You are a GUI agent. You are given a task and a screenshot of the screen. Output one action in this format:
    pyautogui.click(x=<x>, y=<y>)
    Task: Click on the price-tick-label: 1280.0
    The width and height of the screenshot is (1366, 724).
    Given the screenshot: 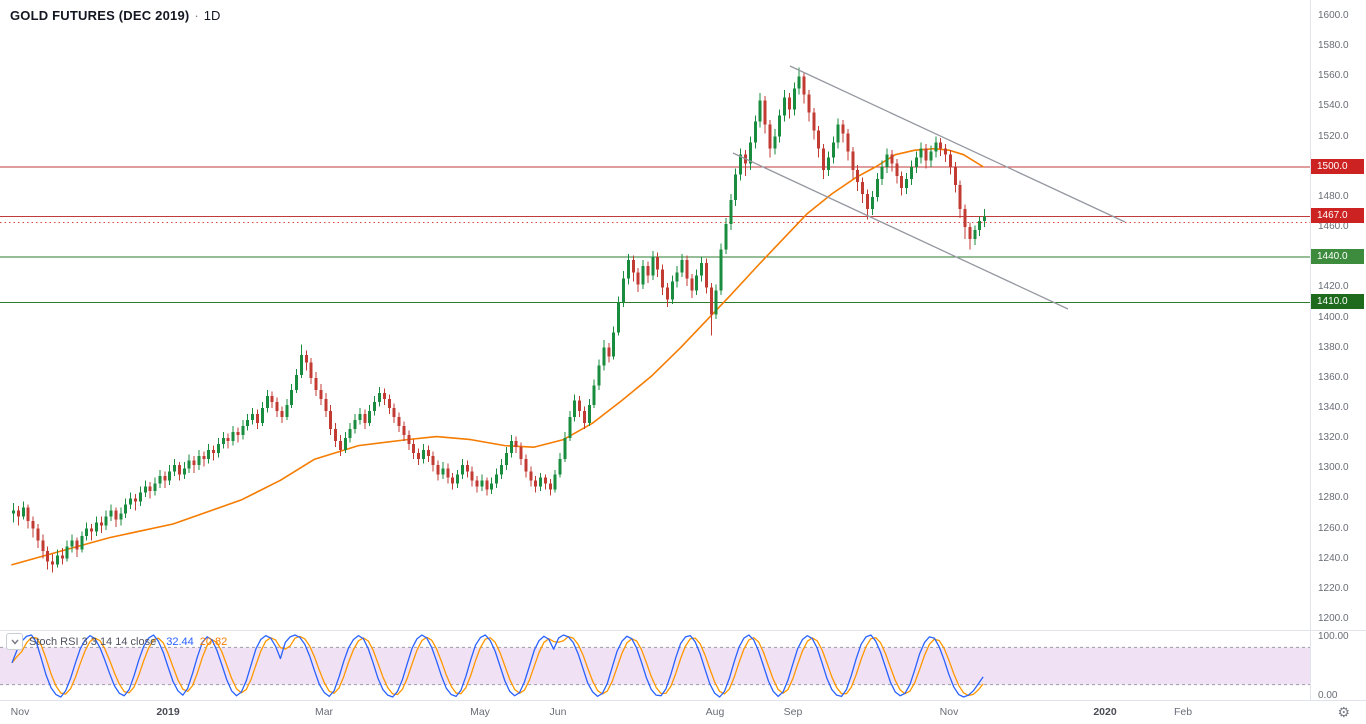 What is the action you would take?
    pyautogui.click(x=1333, y=497)
    